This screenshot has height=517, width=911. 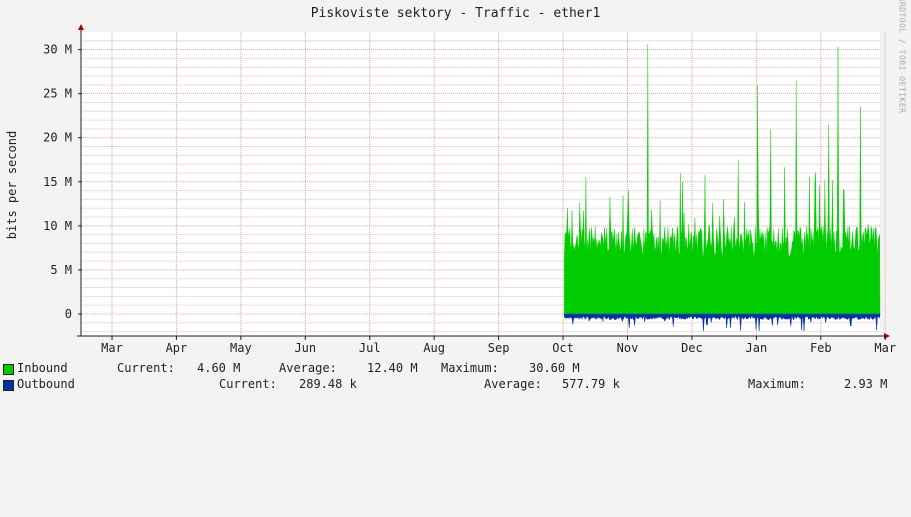 What do you see at coordinates (513, 384) in the screenshot?
I see `outbound-average-label: Average:` at bounding box center [513, 384].